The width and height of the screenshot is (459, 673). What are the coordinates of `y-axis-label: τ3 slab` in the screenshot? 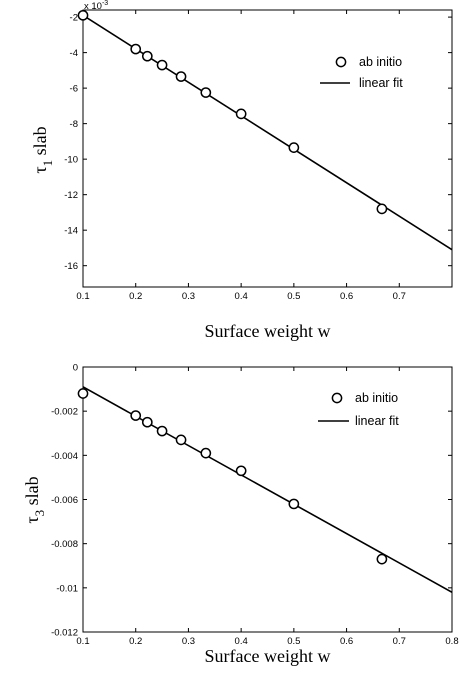 It's located at (34, 499).